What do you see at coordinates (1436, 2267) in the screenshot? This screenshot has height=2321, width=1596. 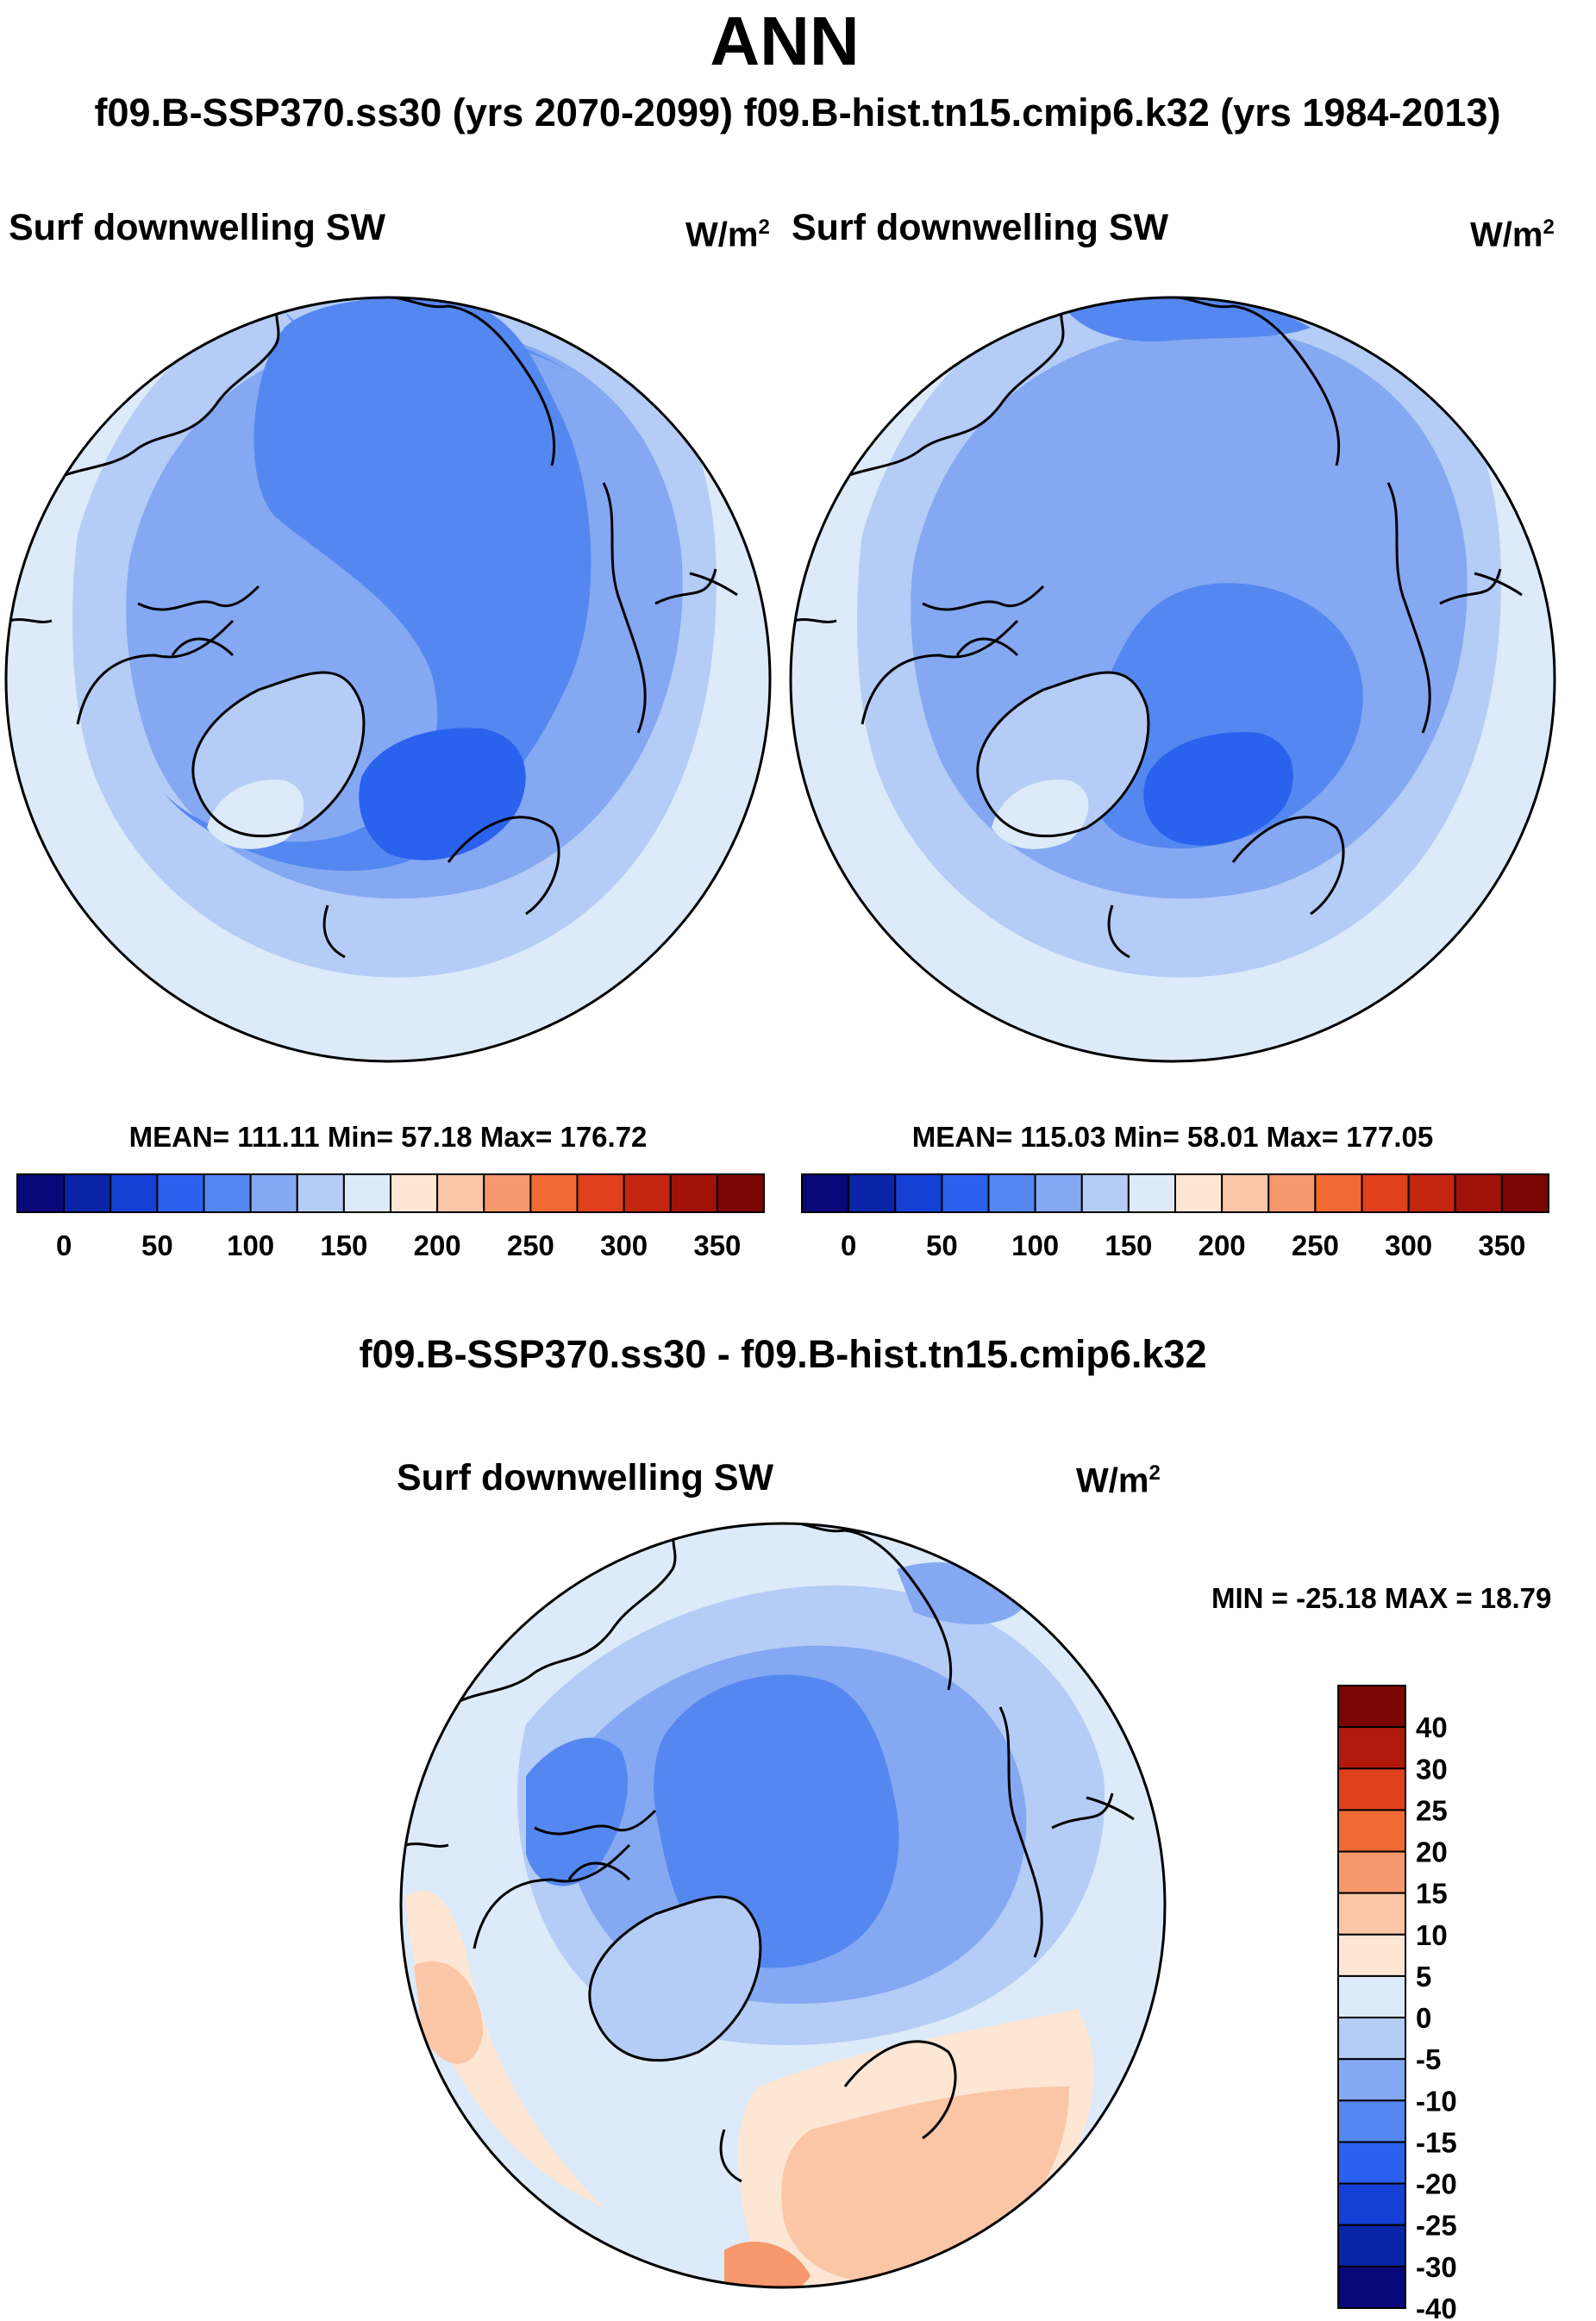 I see `colorbar-tick-label: -30` at bounding box center [1436, 2267].